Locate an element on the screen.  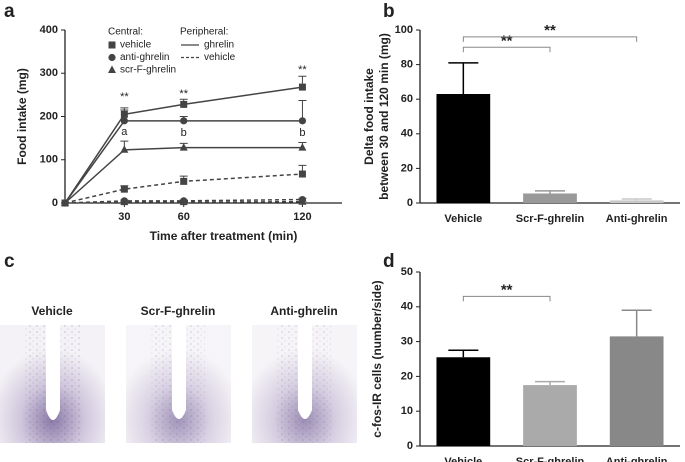
y-tick-label: 400 is located at coordinates (49, 30).